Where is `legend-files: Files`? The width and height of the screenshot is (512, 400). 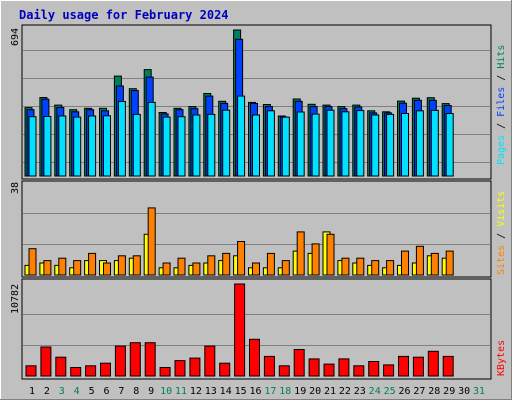 legend-files: Files is located at coordinates (501, 102).